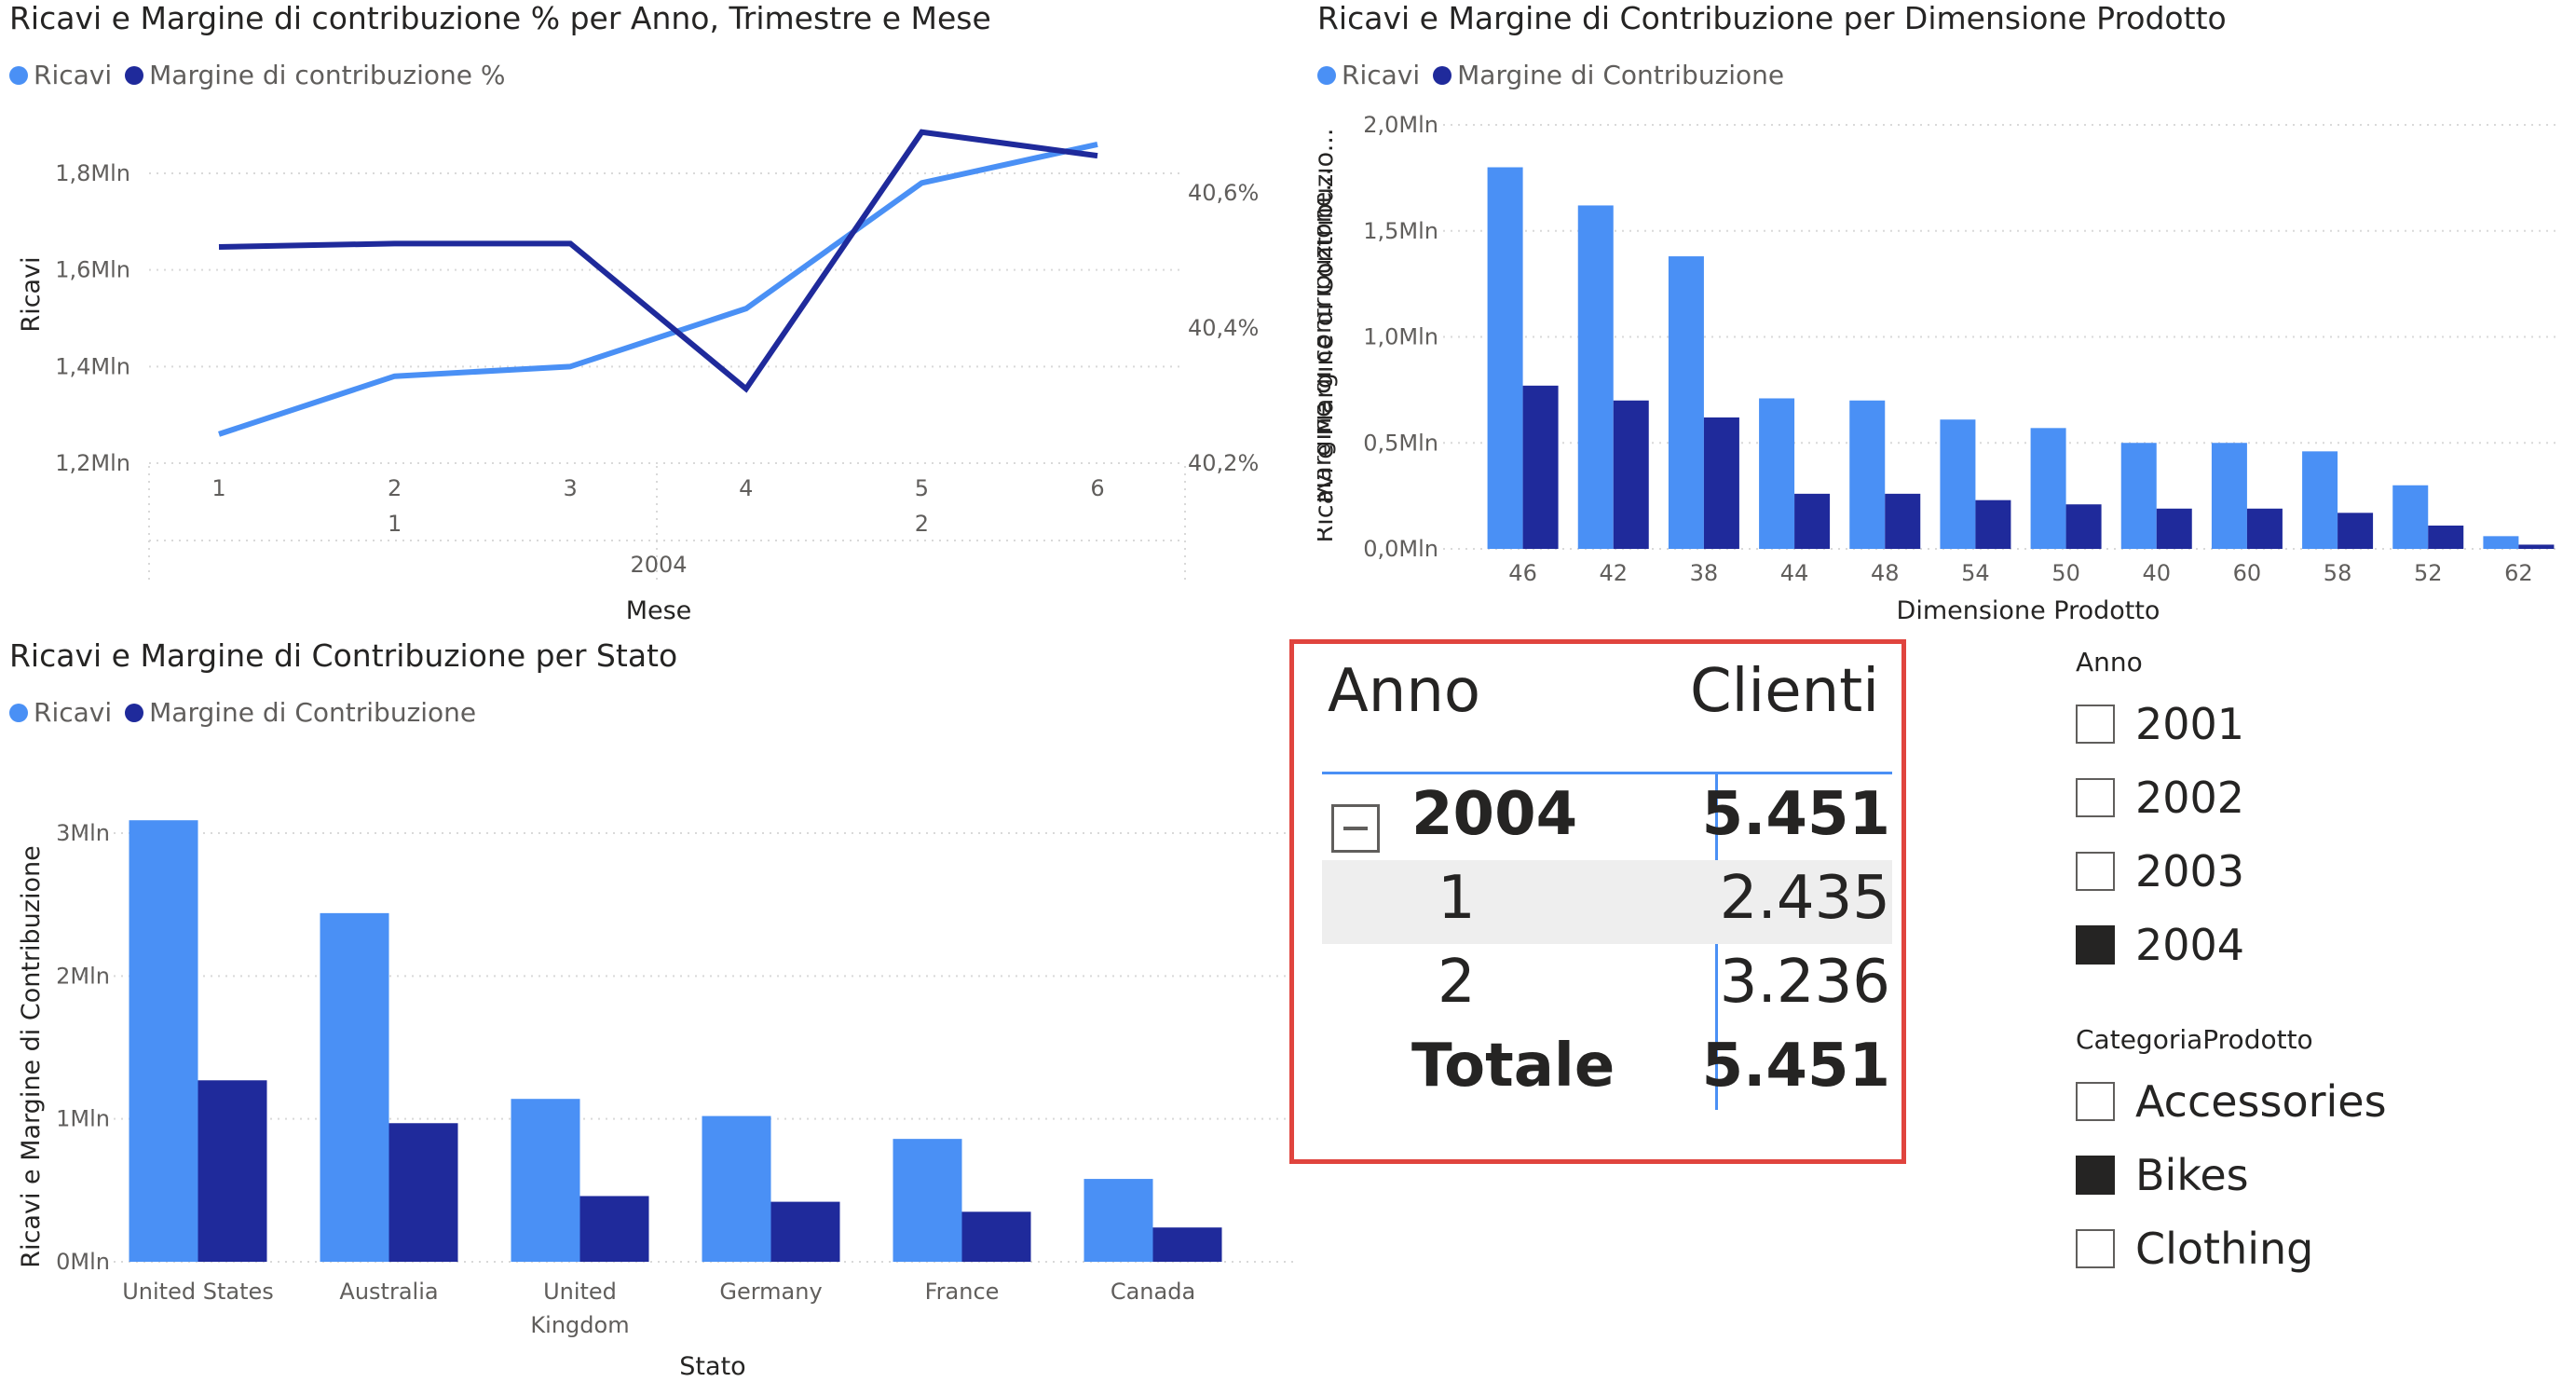 The height and width of the screenshot is (1382, 2576). Describe the element at coordinates (712, 1366) in the screenshot. I see `x-axis-title: Stato` at that location.